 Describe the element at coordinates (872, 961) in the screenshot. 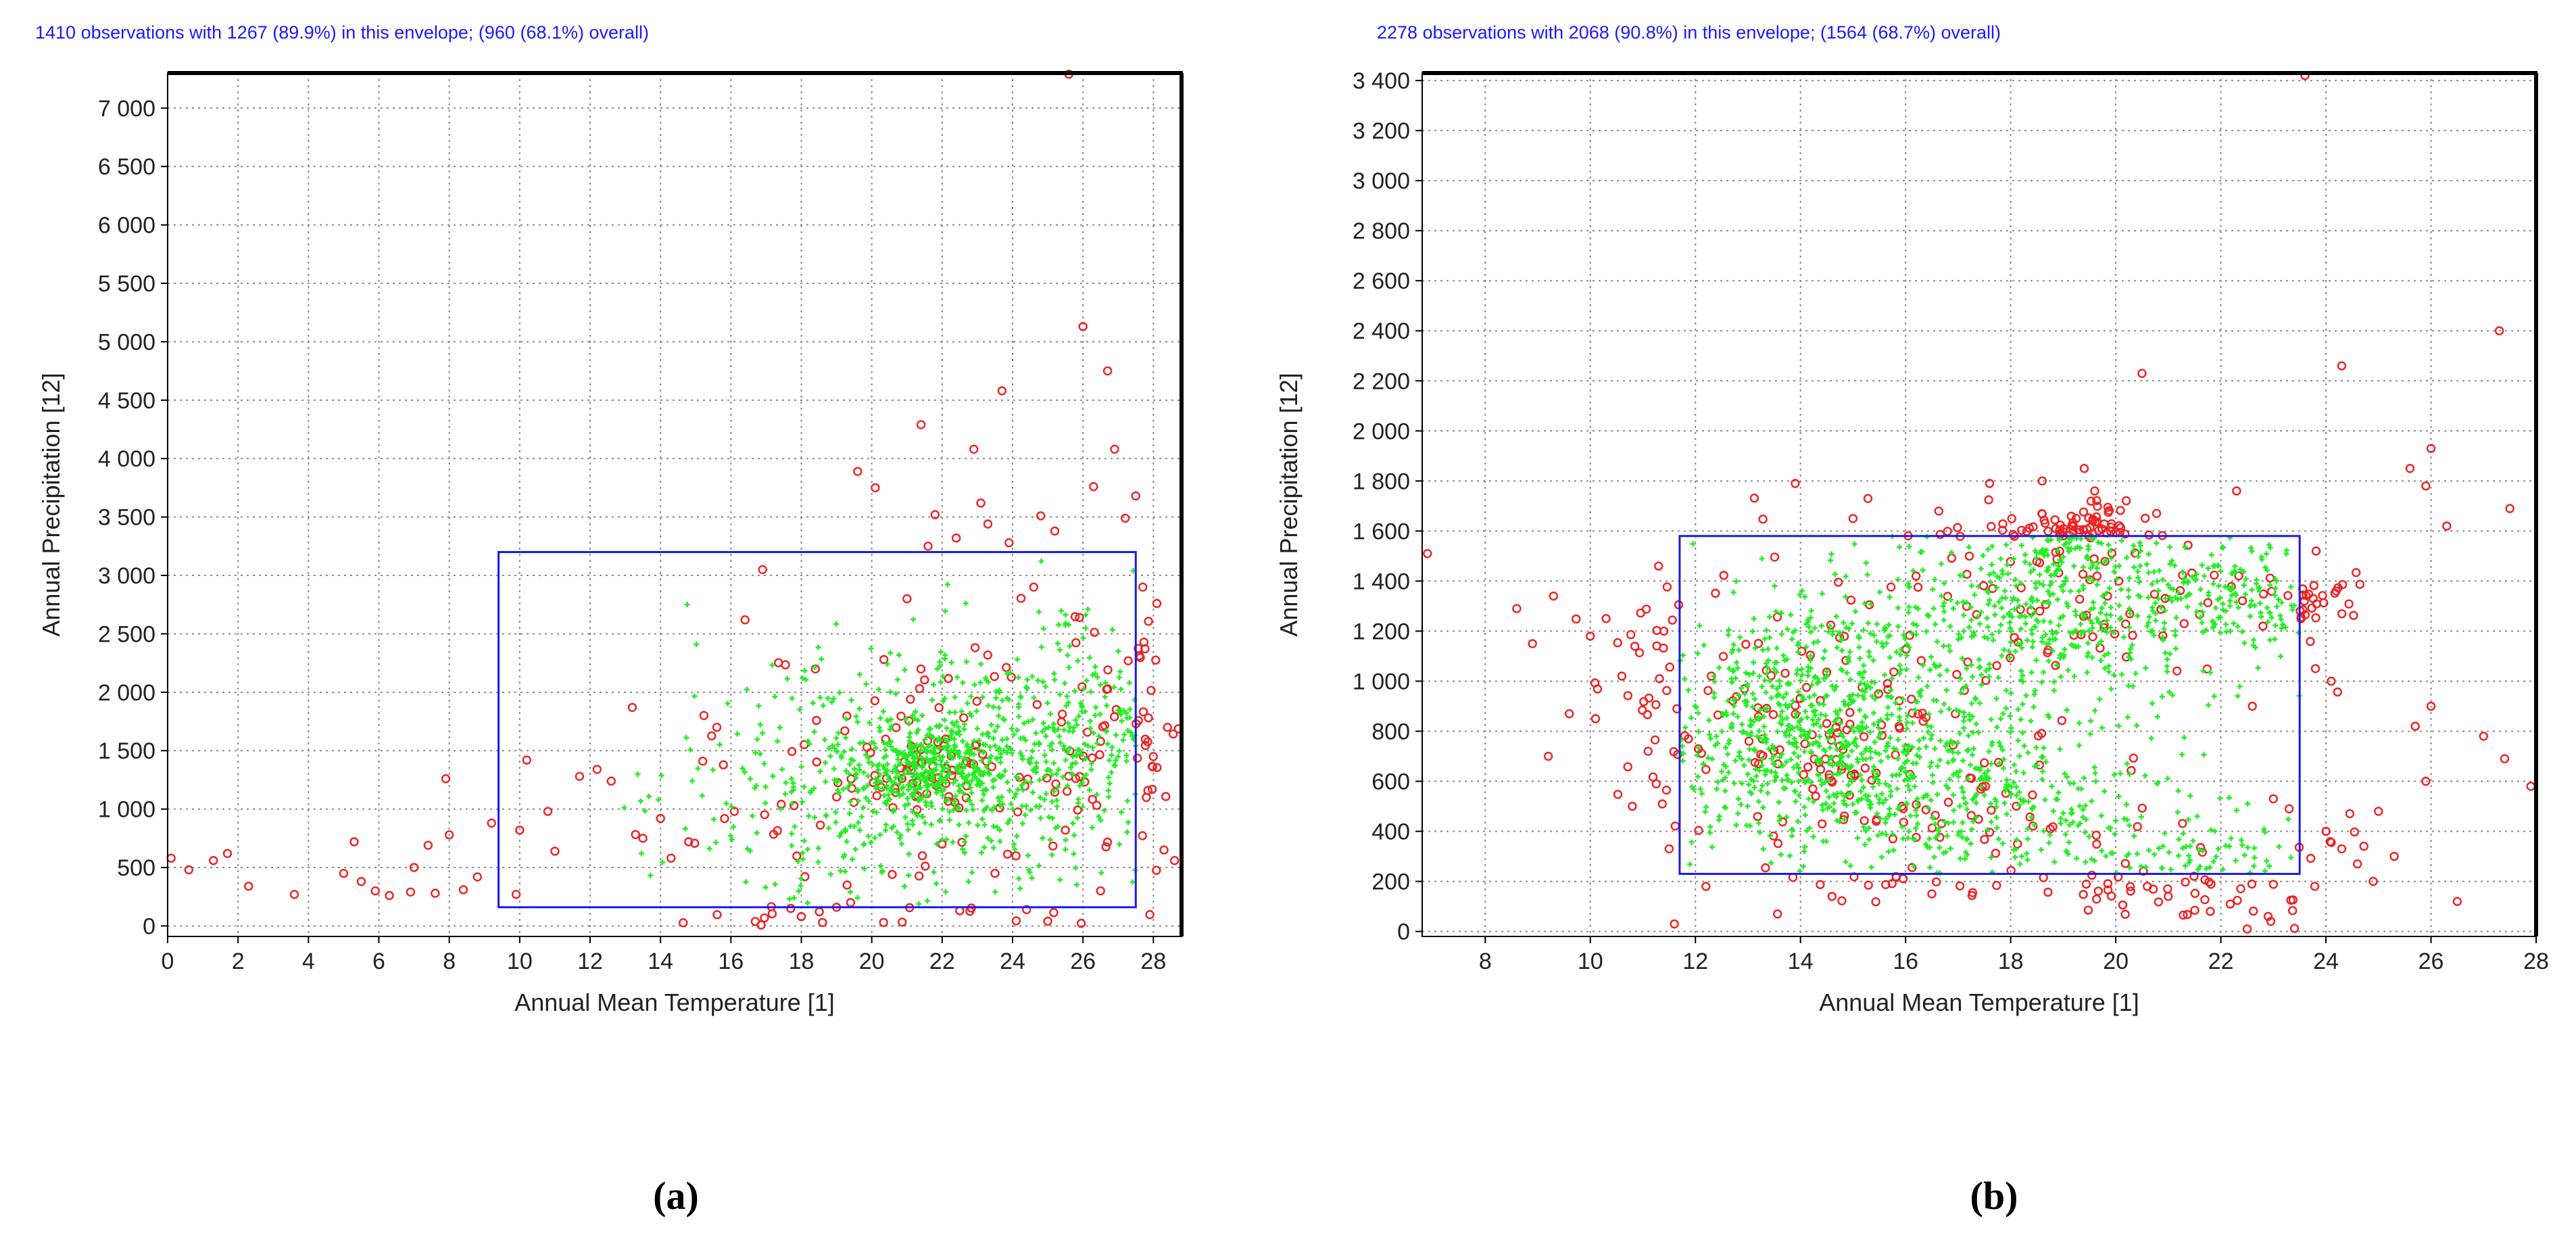

I see `xtick-label-a-10: 20` at that location.